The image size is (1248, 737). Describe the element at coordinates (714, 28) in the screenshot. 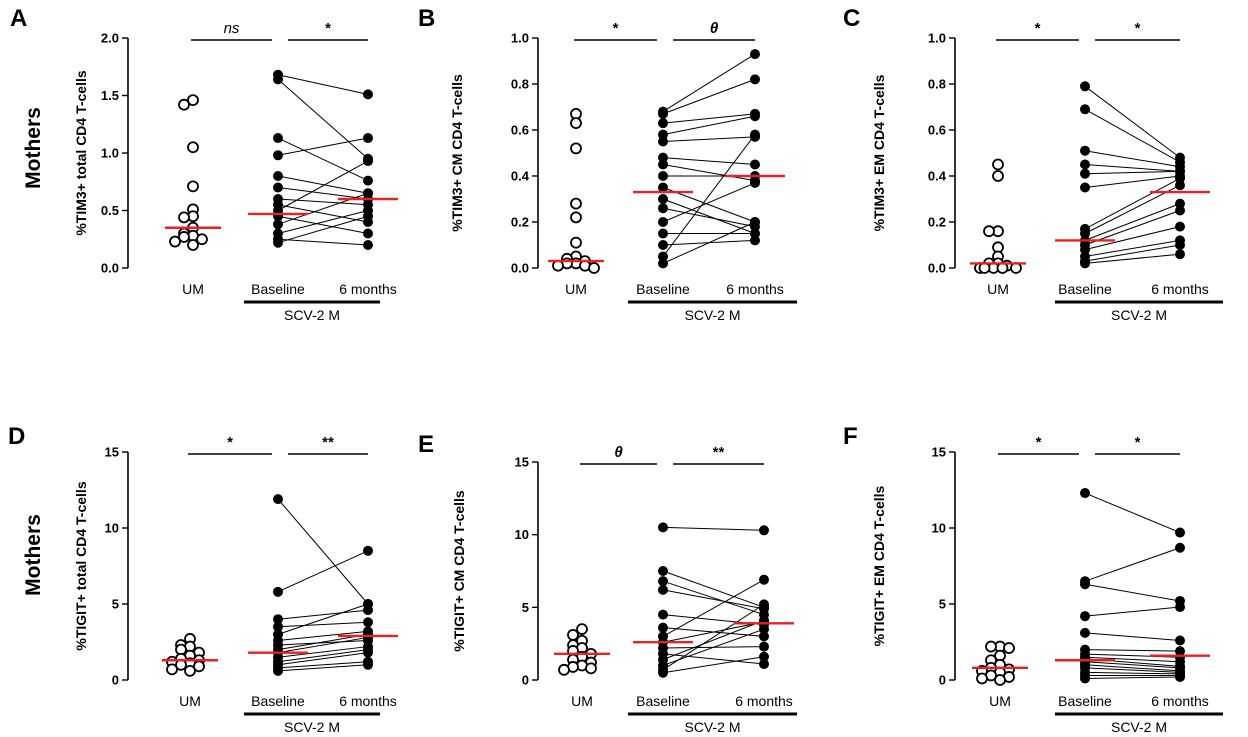

I see `significance-label: θ` at that location.